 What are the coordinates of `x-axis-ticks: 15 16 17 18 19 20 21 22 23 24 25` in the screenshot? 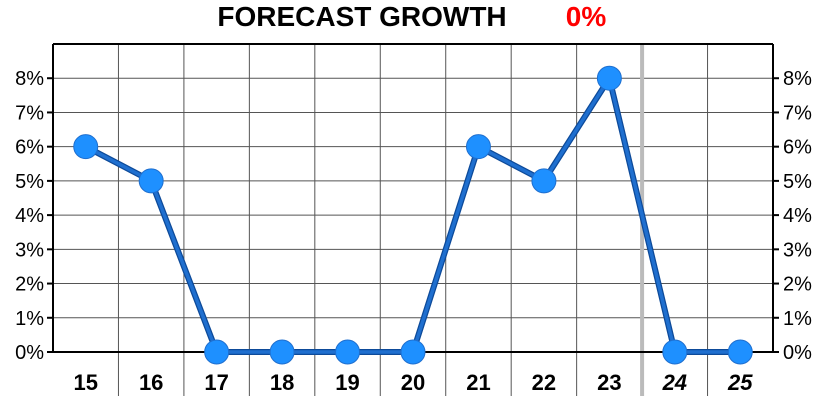 It's located at (413, 382).